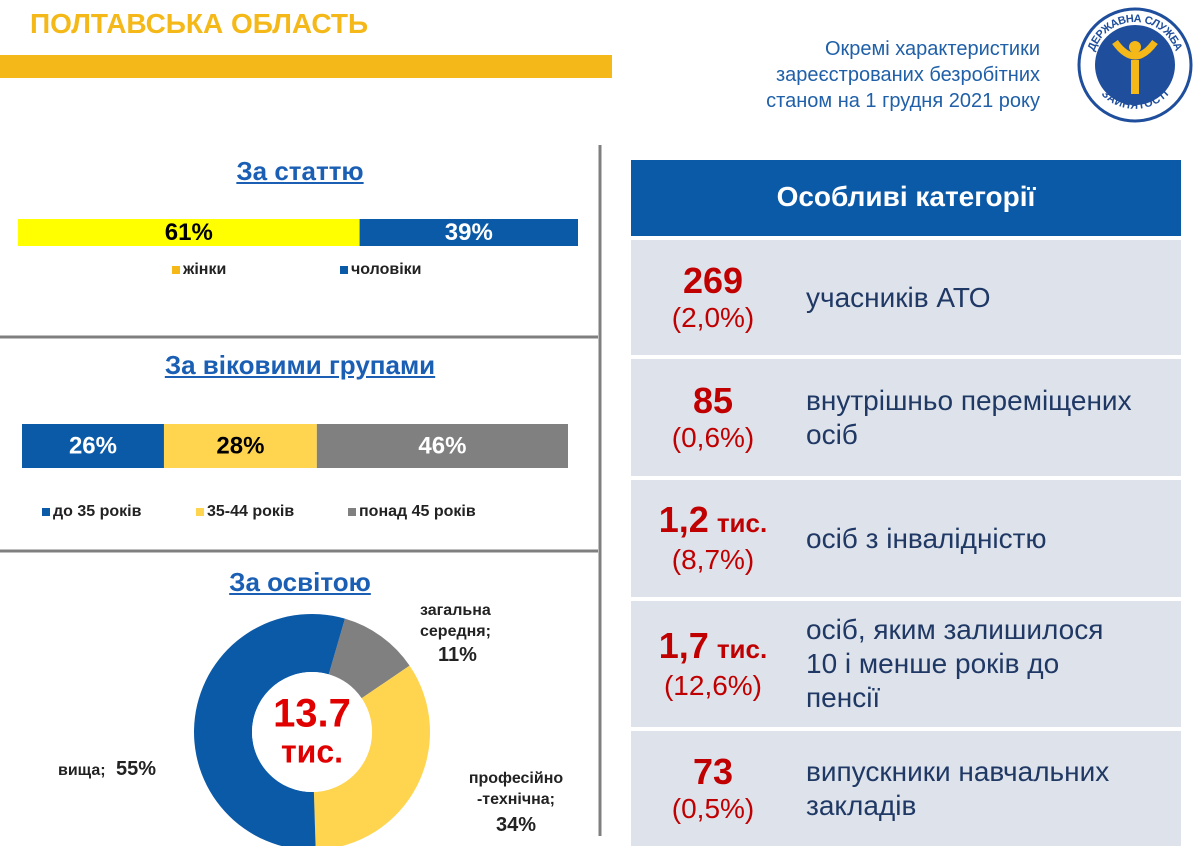  Describe the element at coordinates (843, 697) in the screenshot. I see `row-label-line: пенсії` at that location.